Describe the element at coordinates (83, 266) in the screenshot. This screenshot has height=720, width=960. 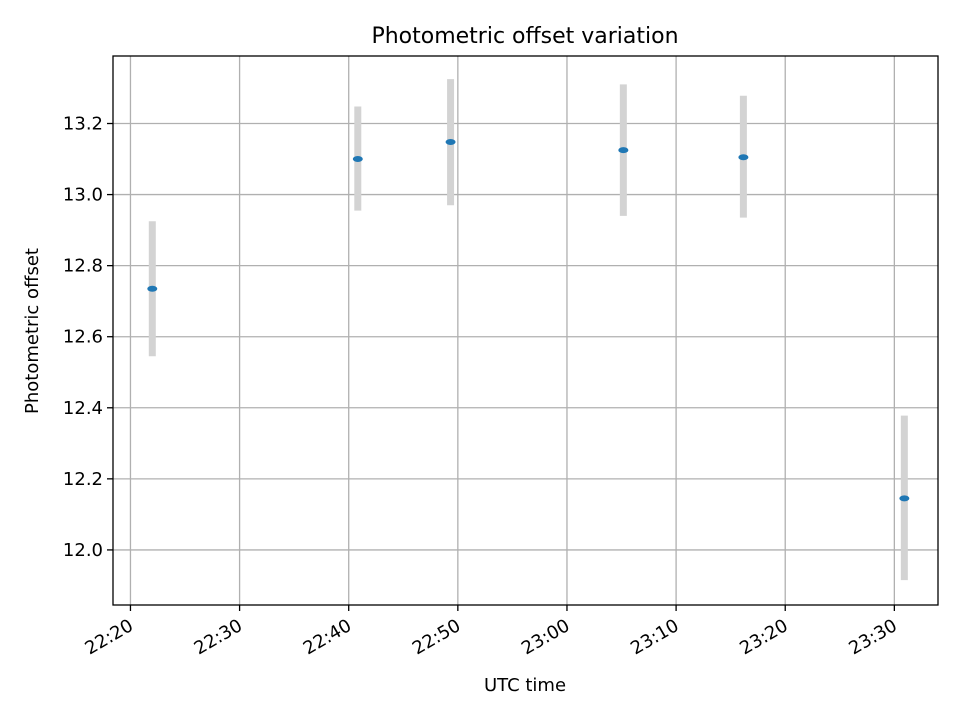
I see `y-tick-label: 12.8` at that location.